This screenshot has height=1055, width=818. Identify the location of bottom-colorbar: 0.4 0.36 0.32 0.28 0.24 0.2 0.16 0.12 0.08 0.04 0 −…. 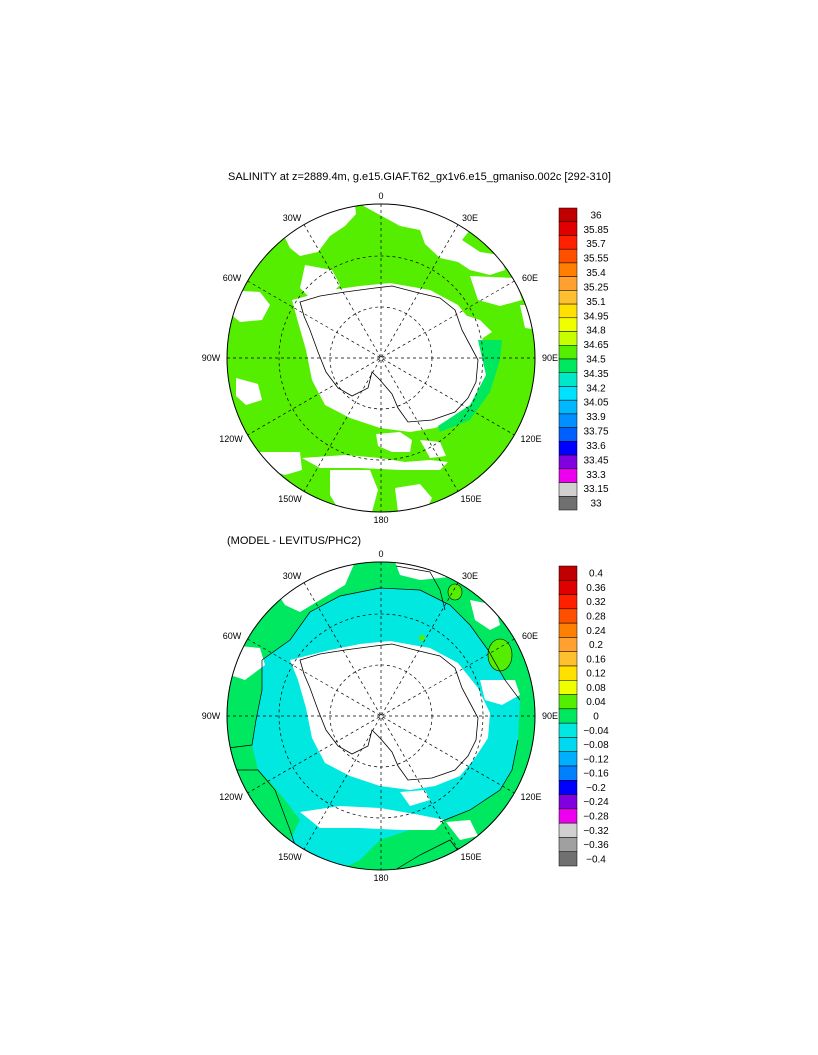
(583, 716).